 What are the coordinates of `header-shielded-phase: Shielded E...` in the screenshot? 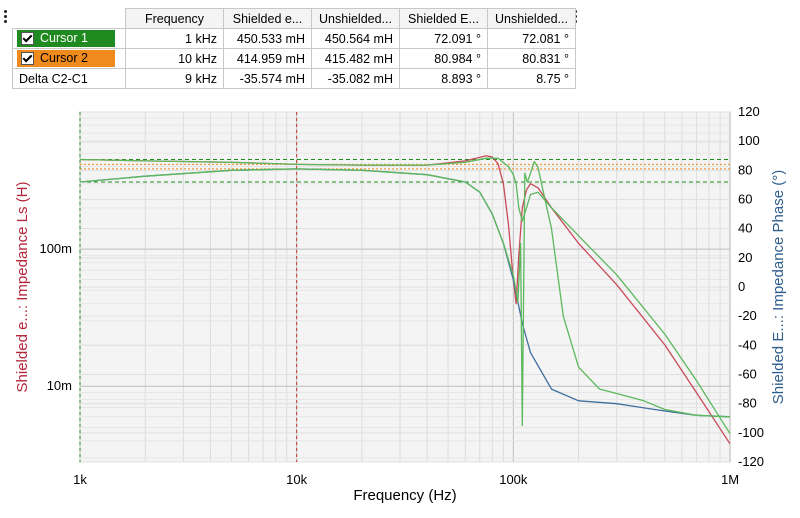 It's located at (443, 18).